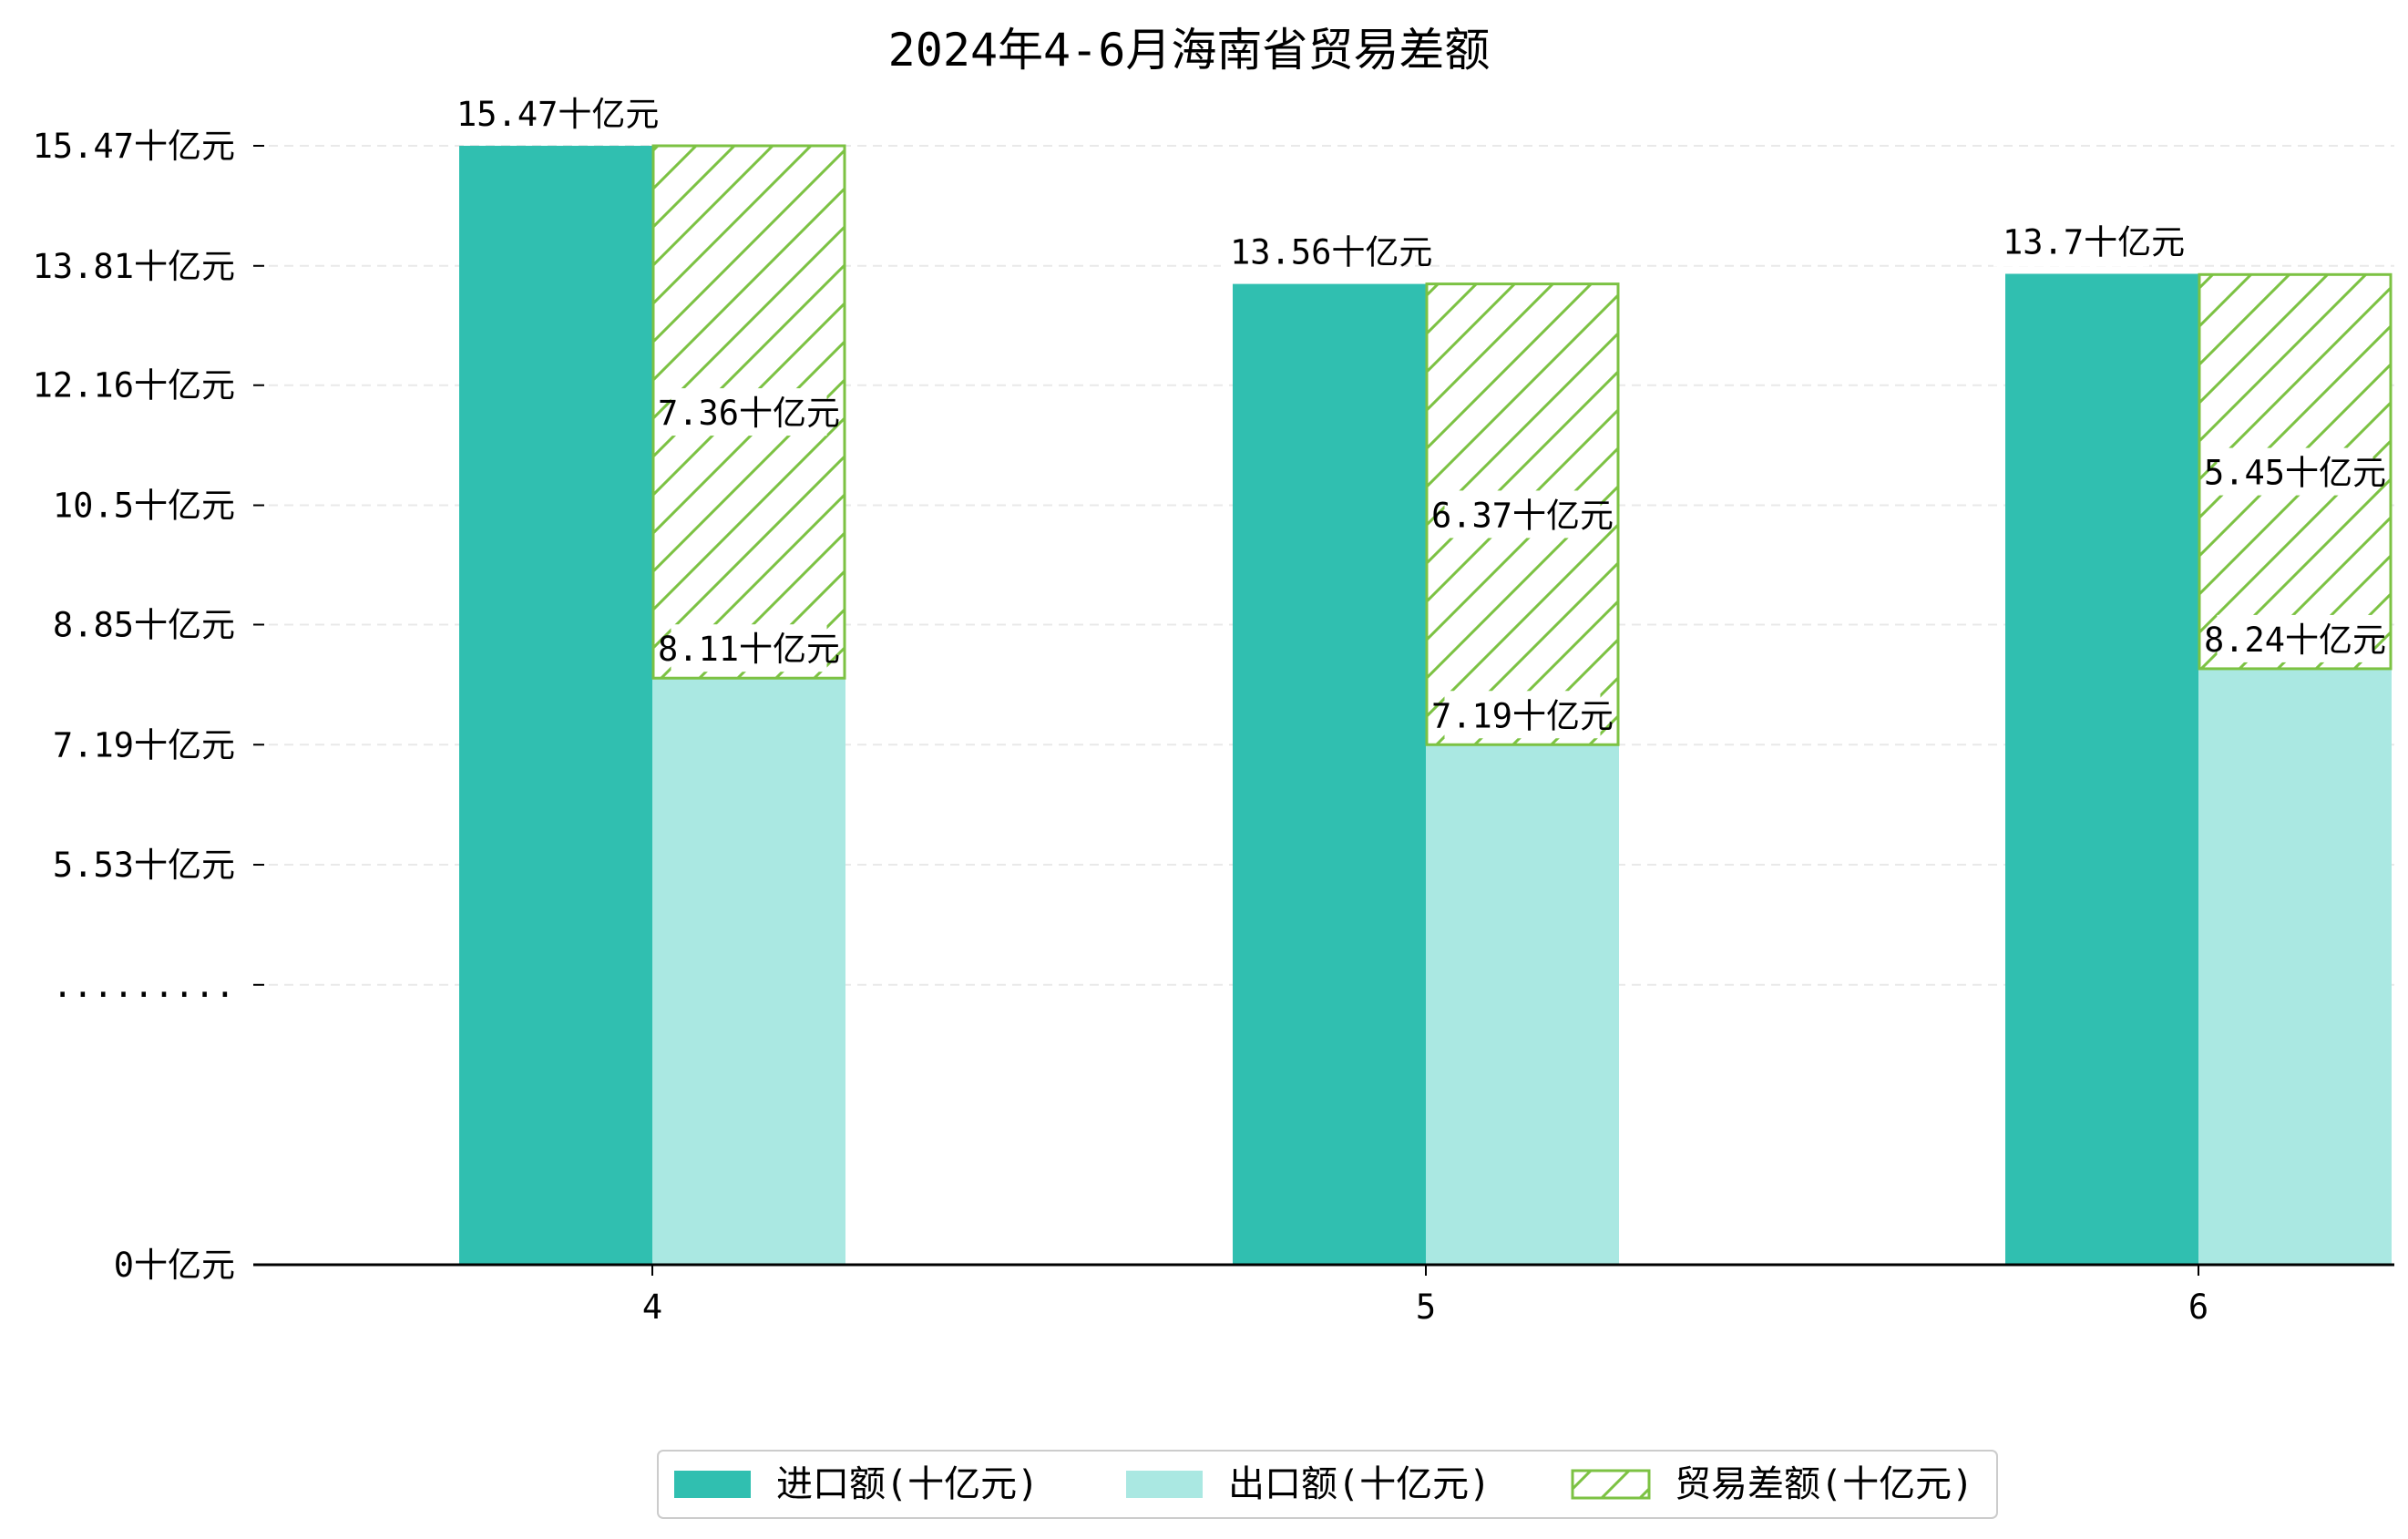 The image size is (2408, 1539). I want to click on legend-box, so click(1327, 1485).